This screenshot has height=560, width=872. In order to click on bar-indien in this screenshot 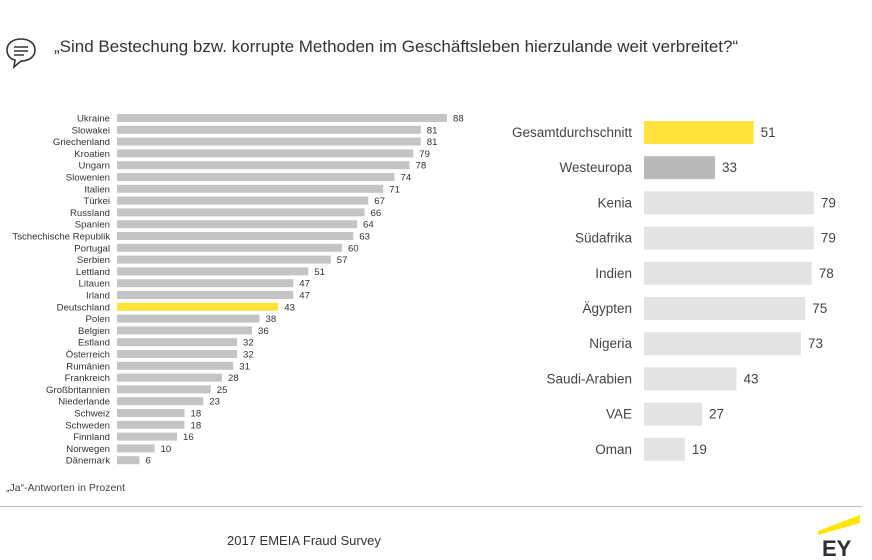, I will do `click(728, 273)`.